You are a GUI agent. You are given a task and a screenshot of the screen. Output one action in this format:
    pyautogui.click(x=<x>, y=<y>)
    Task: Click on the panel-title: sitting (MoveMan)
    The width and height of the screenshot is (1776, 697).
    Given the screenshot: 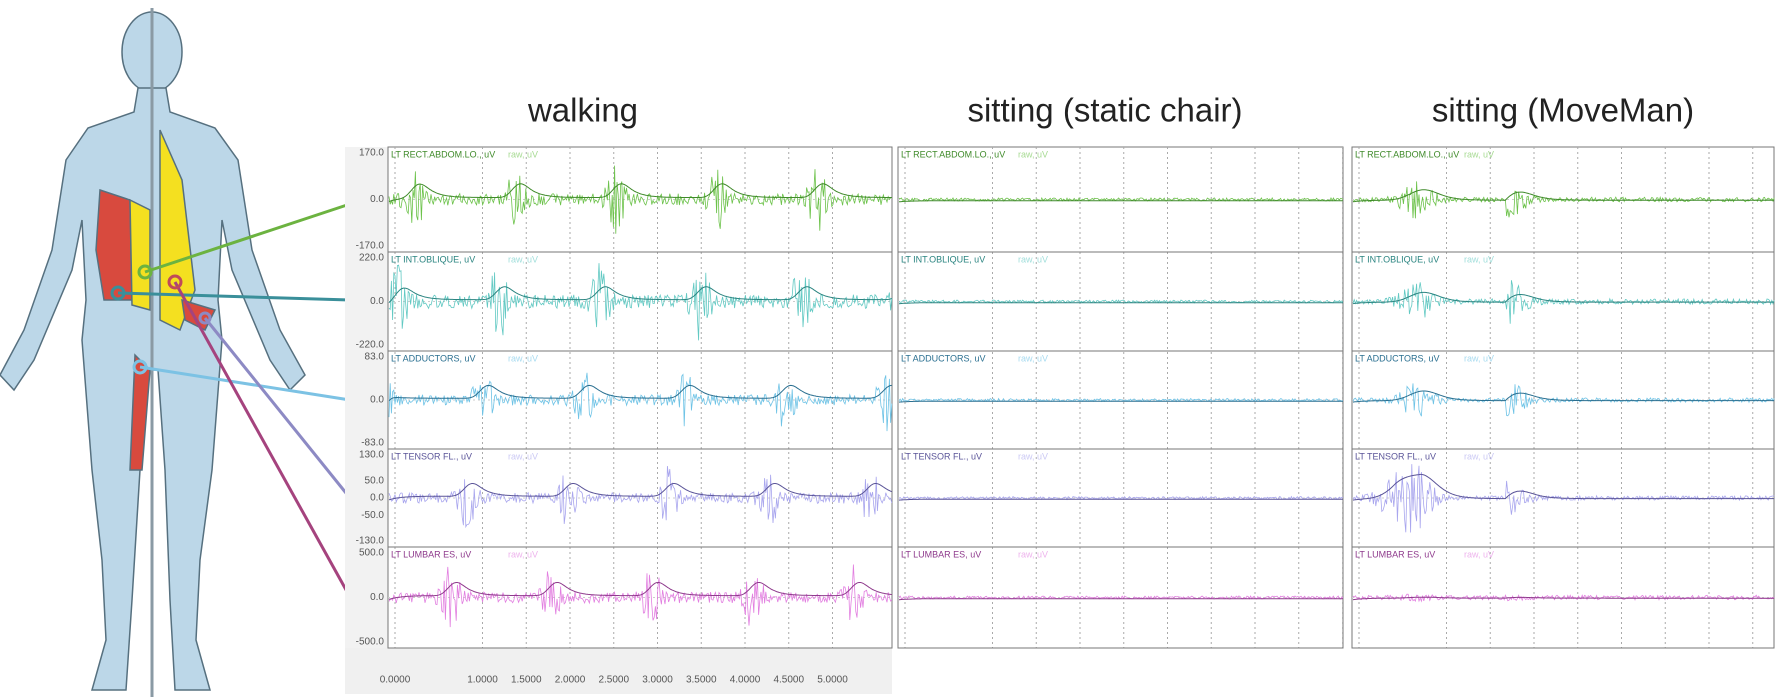 What is the action you would take?
    pyautogui.click(x=1563, y=110)
    